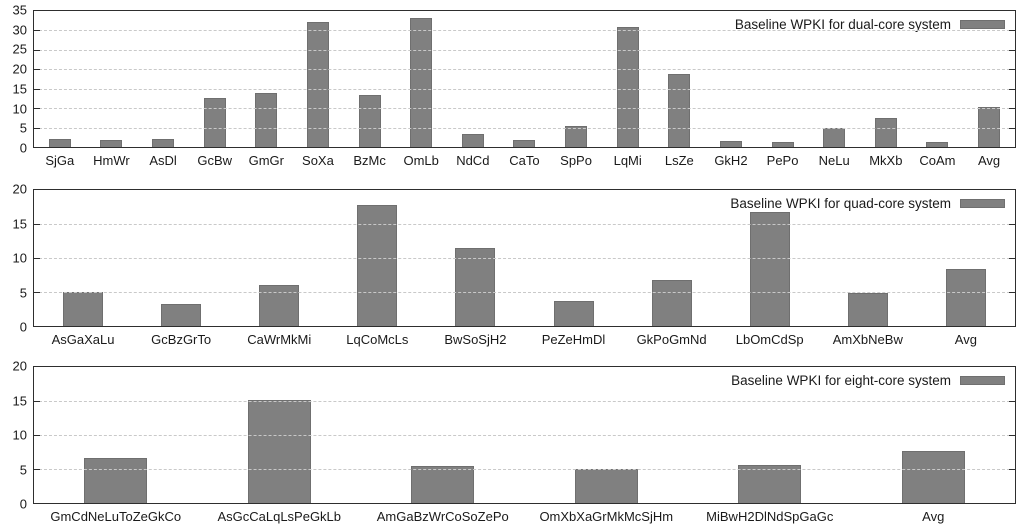  Describe the element at coordinates (475, 286) in the screenshot. I see `bar-BwSoSjH2` at that location.